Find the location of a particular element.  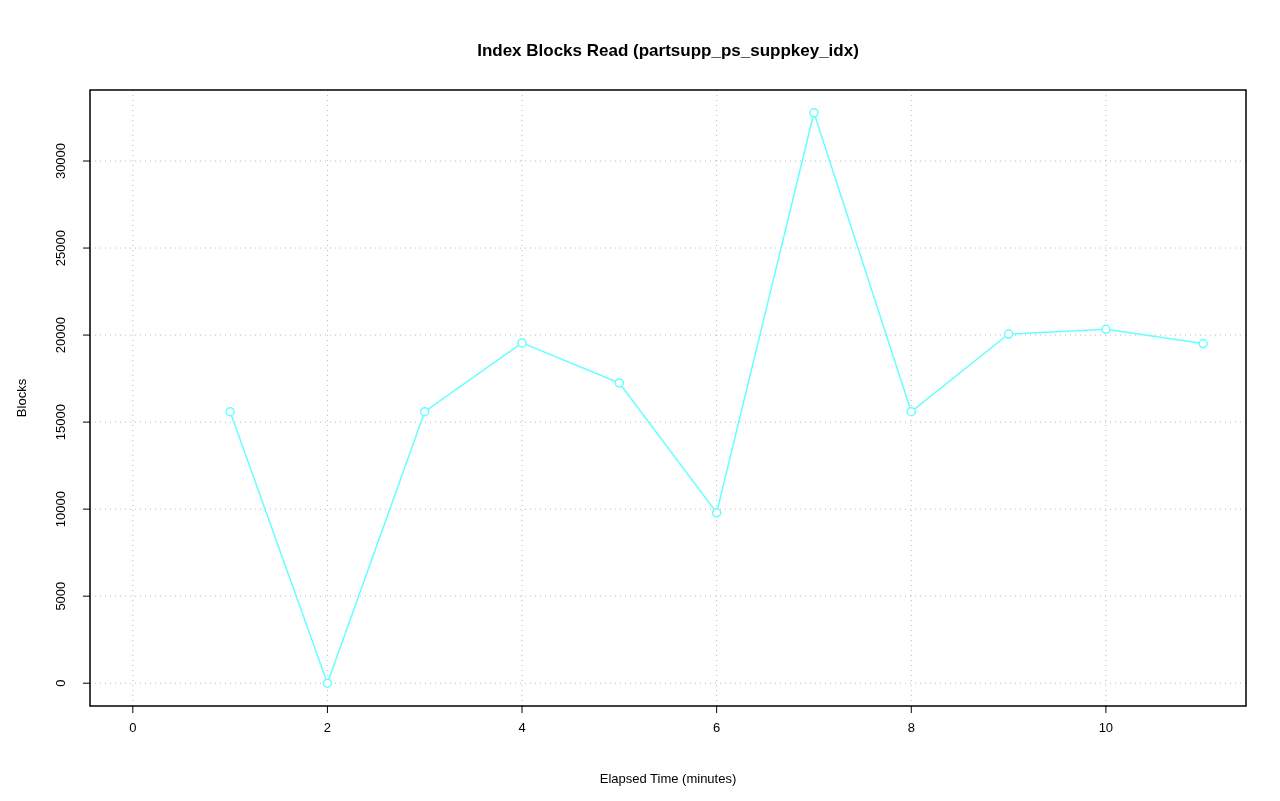

y-tick-label: 30000 is located at coordinates (60, 161).